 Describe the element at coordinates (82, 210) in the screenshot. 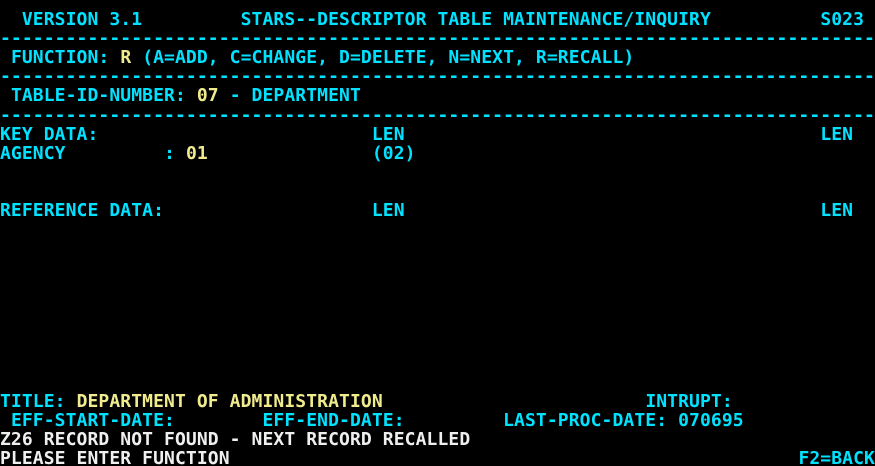

I see `reference-data-label: REFERENCE DATA:` at that location.